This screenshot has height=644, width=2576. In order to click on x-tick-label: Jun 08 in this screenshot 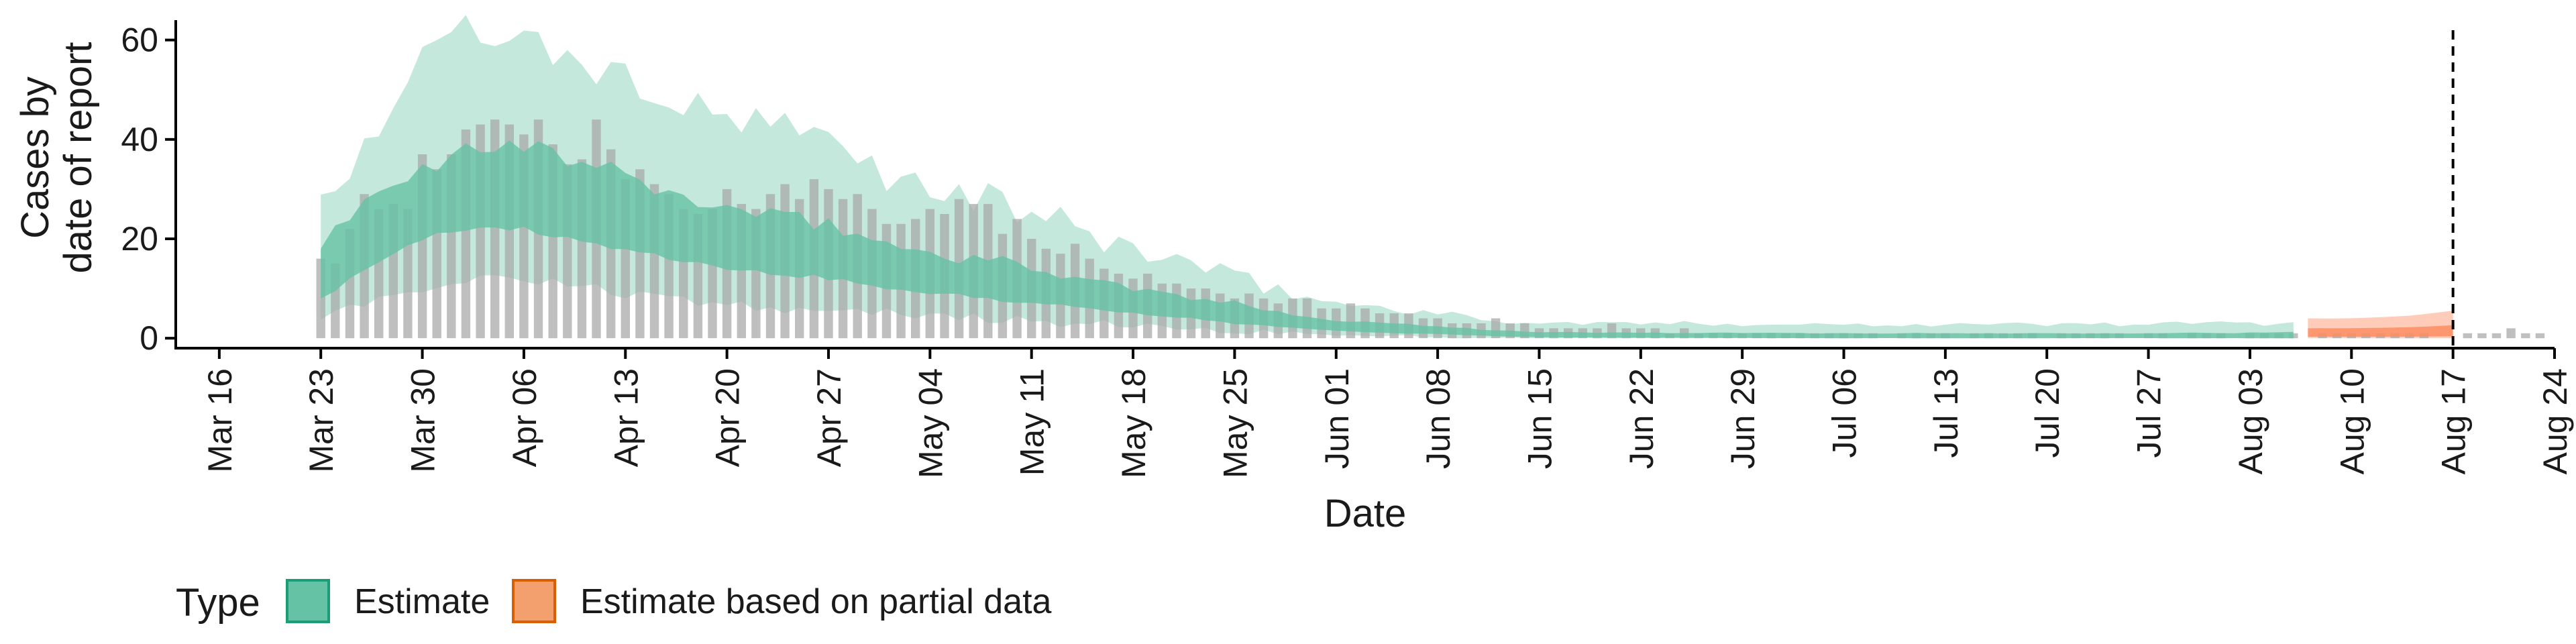, I will do `click(1438, 418)`.